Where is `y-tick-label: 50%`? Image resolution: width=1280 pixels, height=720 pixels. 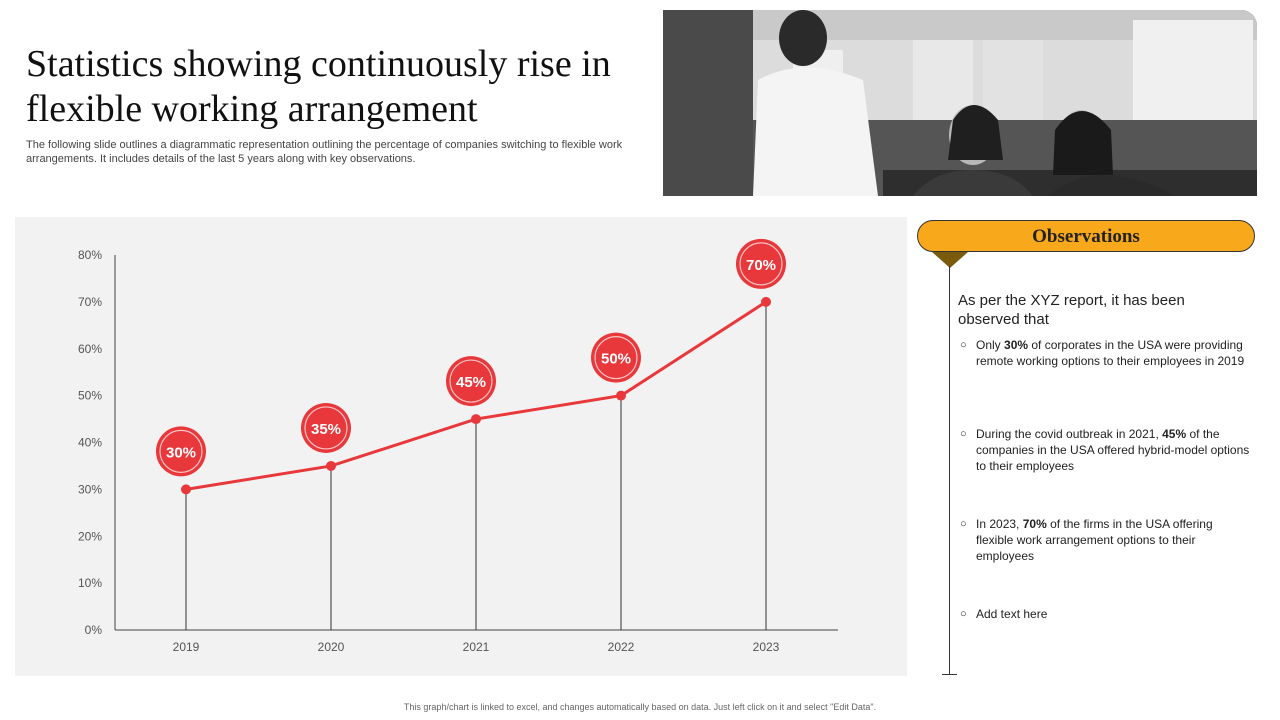 y-tick-label: 50% is located at coordinates (90, 396).